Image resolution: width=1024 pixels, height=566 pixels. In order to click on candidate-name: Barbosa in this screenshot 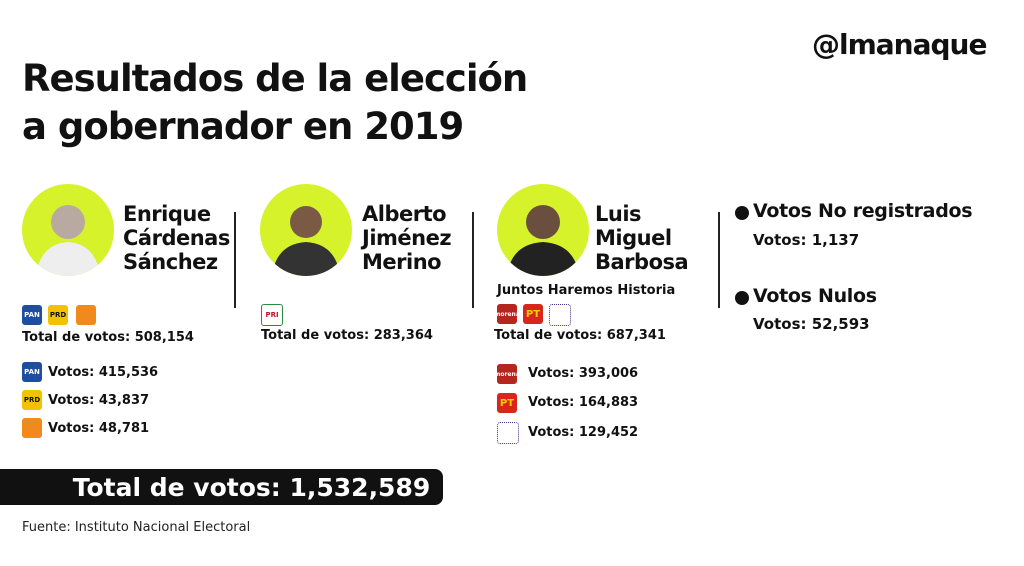, I will do `click(642, 262)`.